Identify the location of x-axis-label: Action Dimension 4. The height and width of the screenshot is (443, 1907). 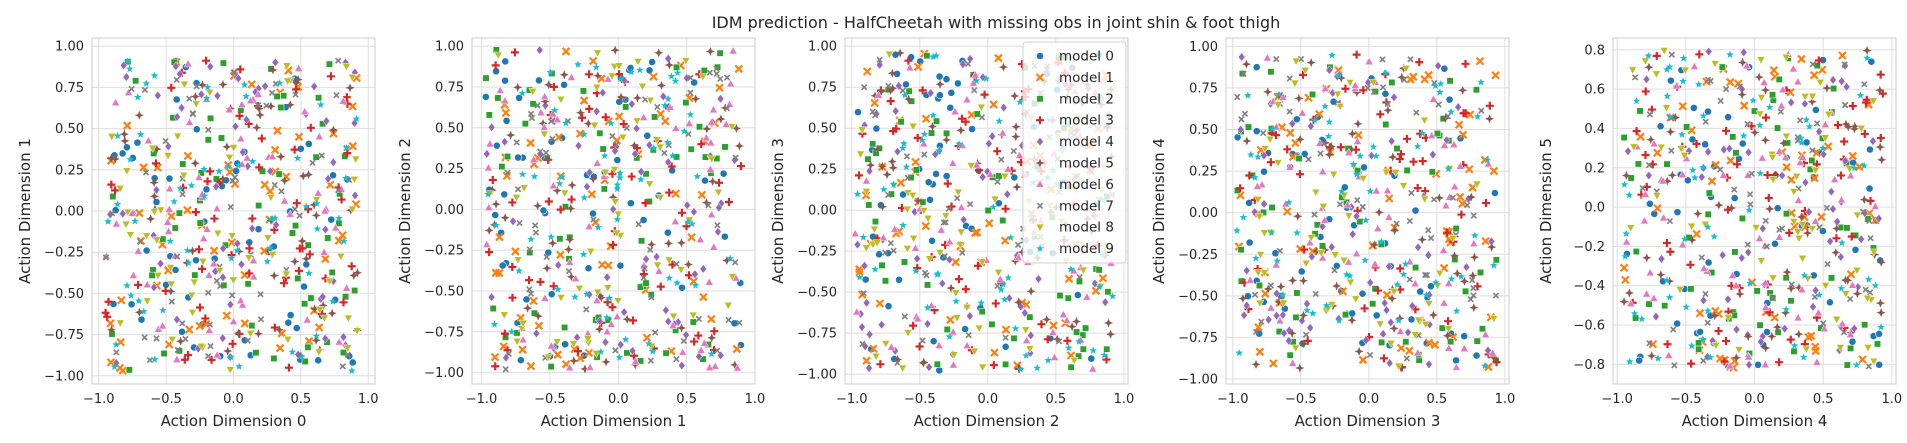
(1755, 421).